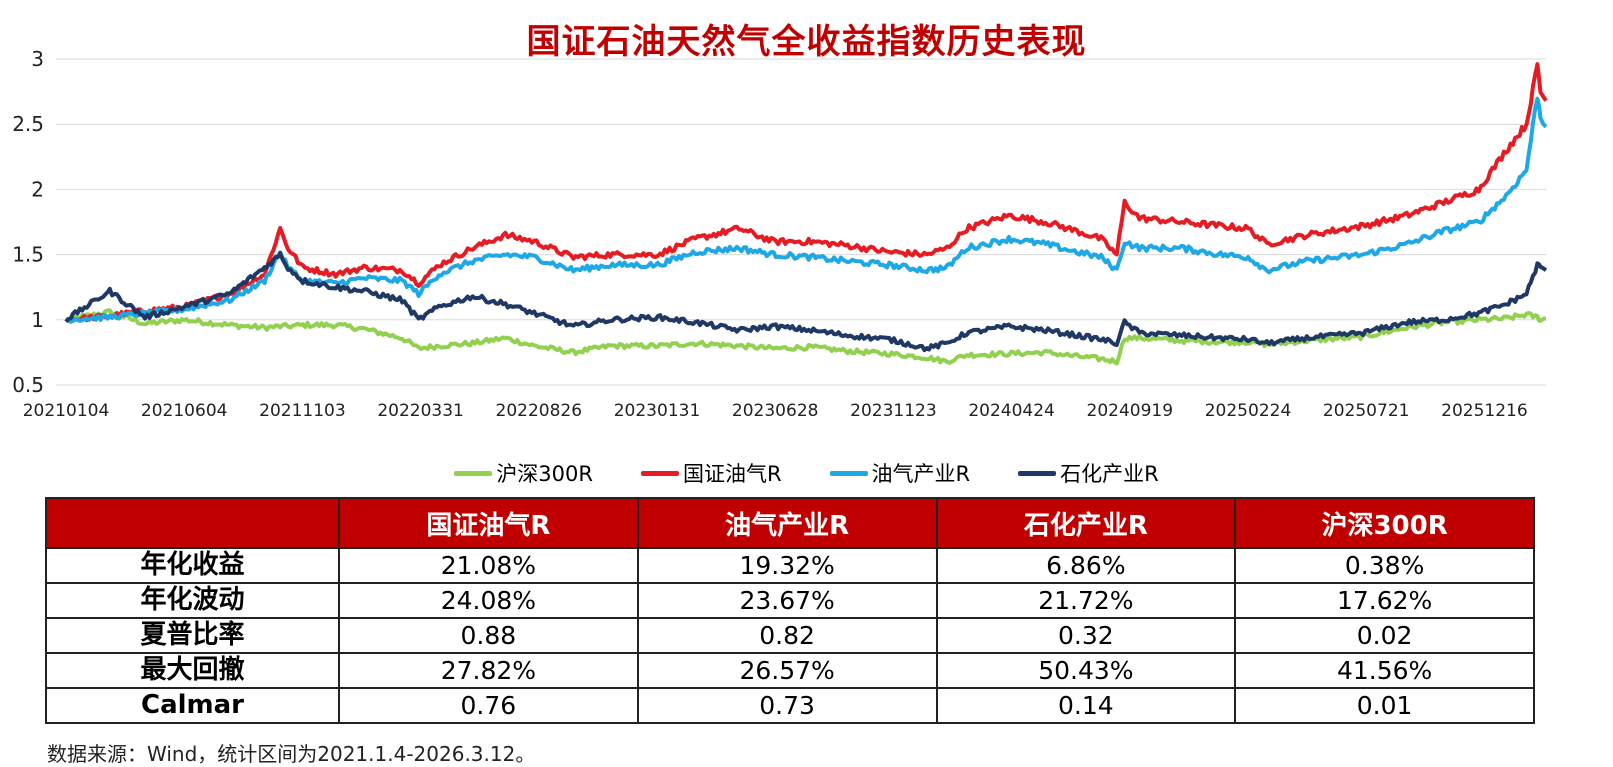  Describe the element at coordinates (28, 222) in the screenshot. I see `y-axis-ticks: 0.5 1 1.5 2 2.5 3` at that location.